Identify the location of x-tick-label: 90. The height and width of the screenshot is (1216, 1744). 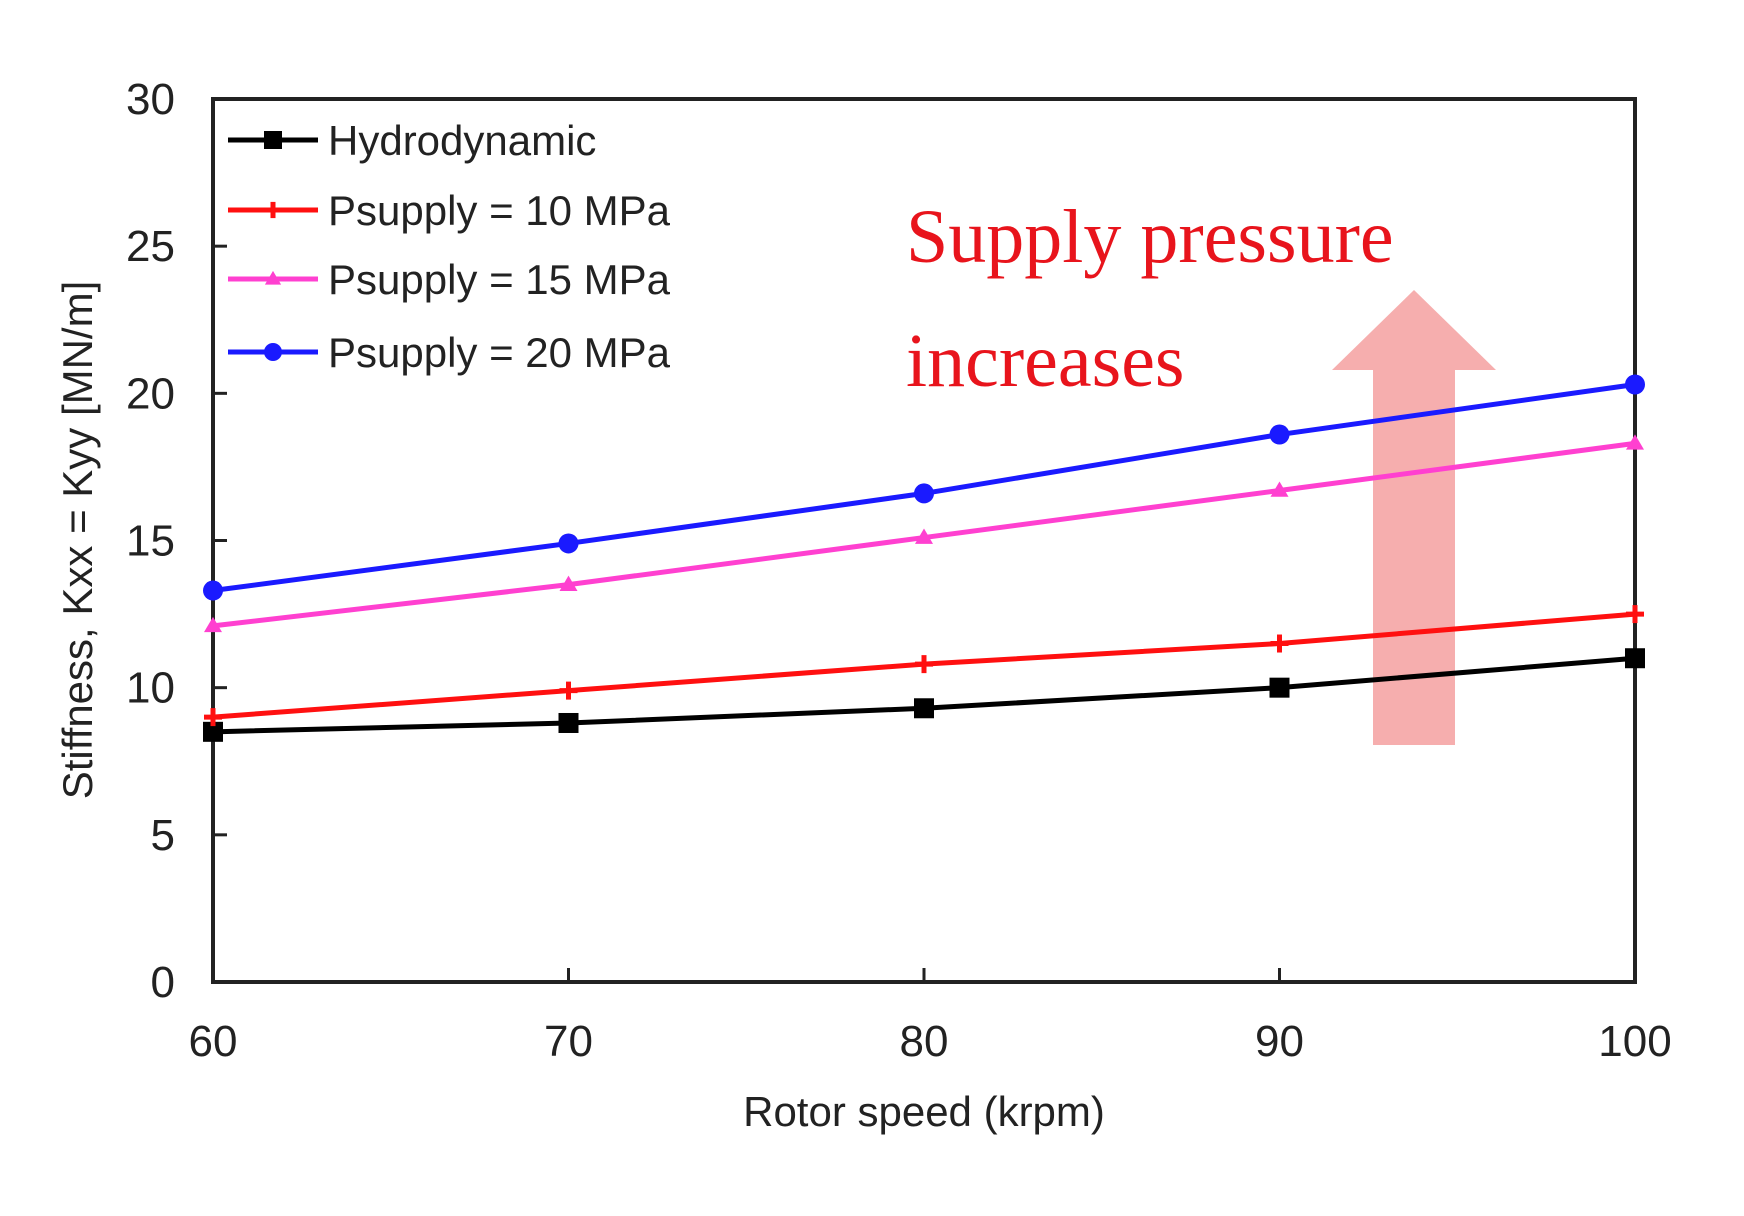
(1279, 1041).